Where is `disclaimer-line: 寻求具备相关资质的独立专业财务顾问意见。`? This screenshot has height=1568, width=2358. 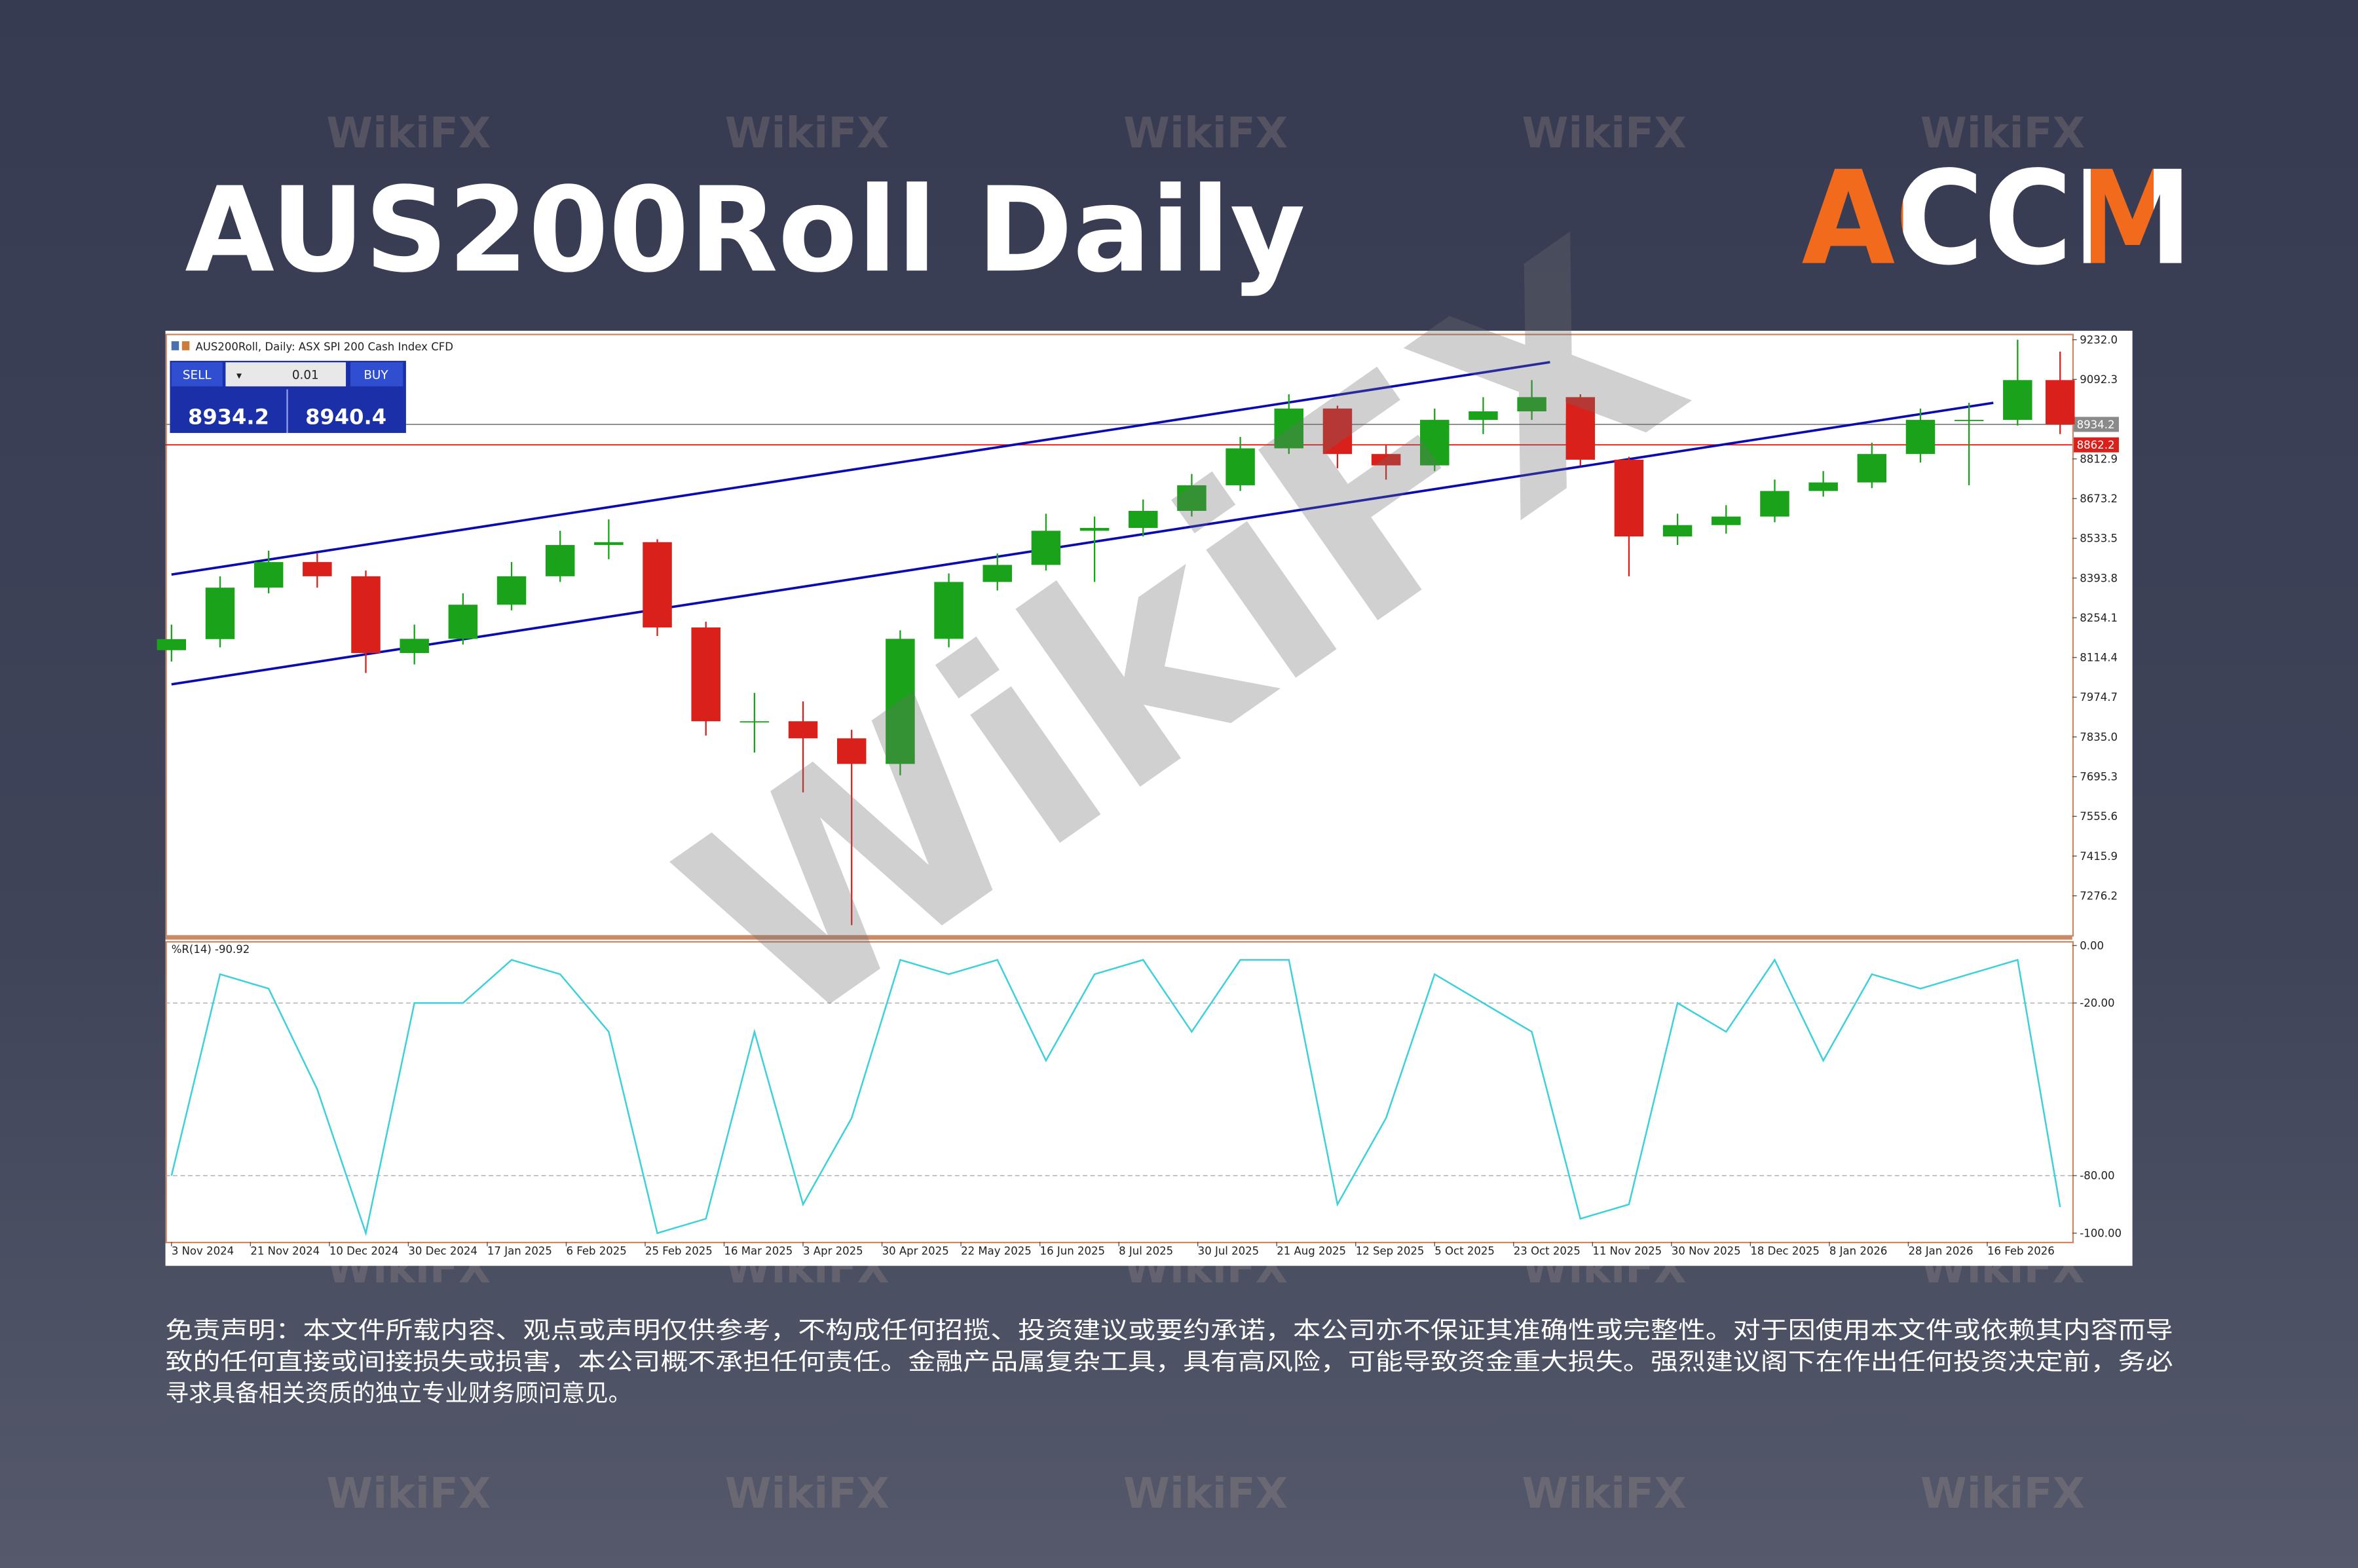 disclaimer-line: 寻求具备相关资质的独立专业财务顾问意见。 is located at coordinates (399, 1393).